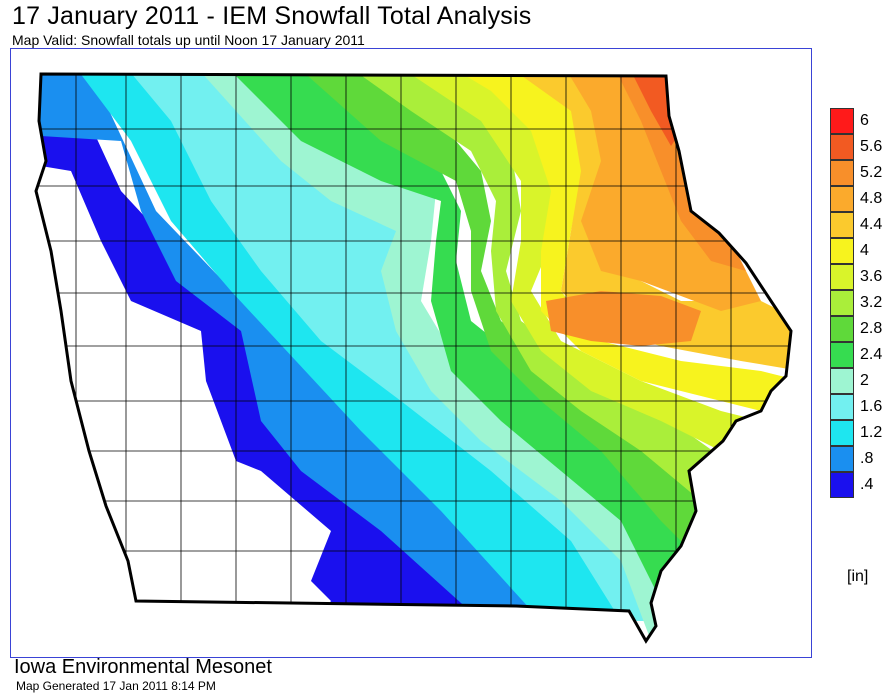  What do you see at coordinates (867, 484) in the screenshot?
I see `legend-label: .4` at bounding box center [867, 484].